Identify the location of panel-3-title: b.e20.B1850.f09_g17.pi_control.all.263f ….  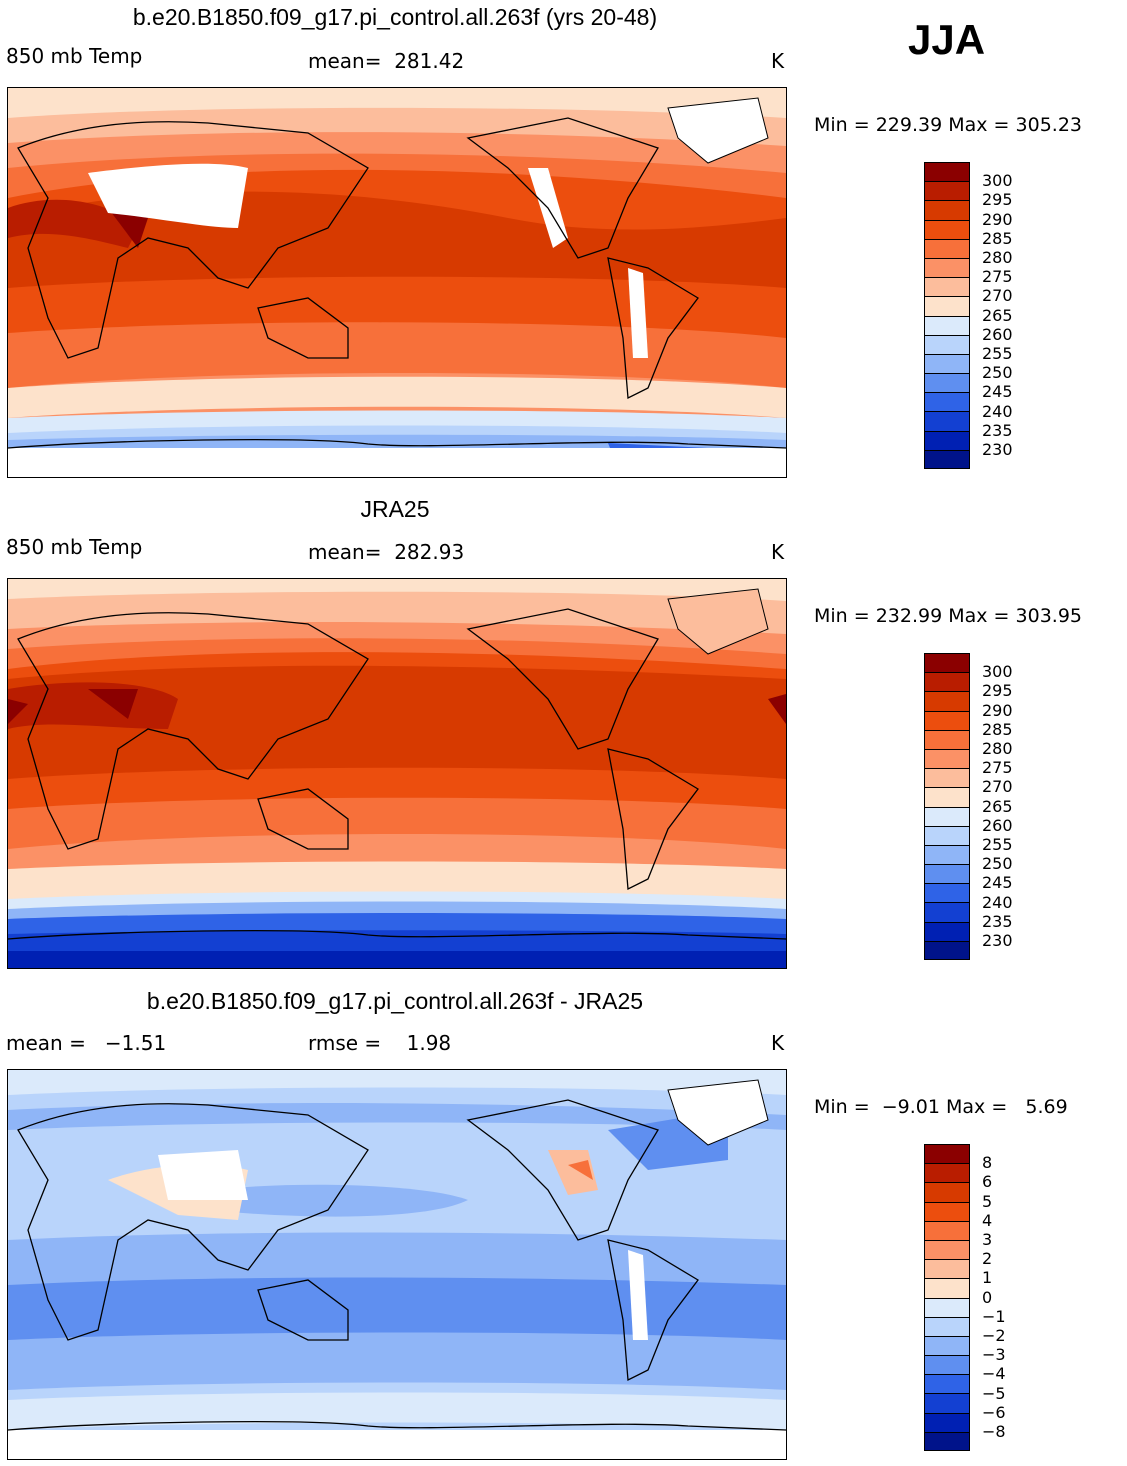
(395, 1001).